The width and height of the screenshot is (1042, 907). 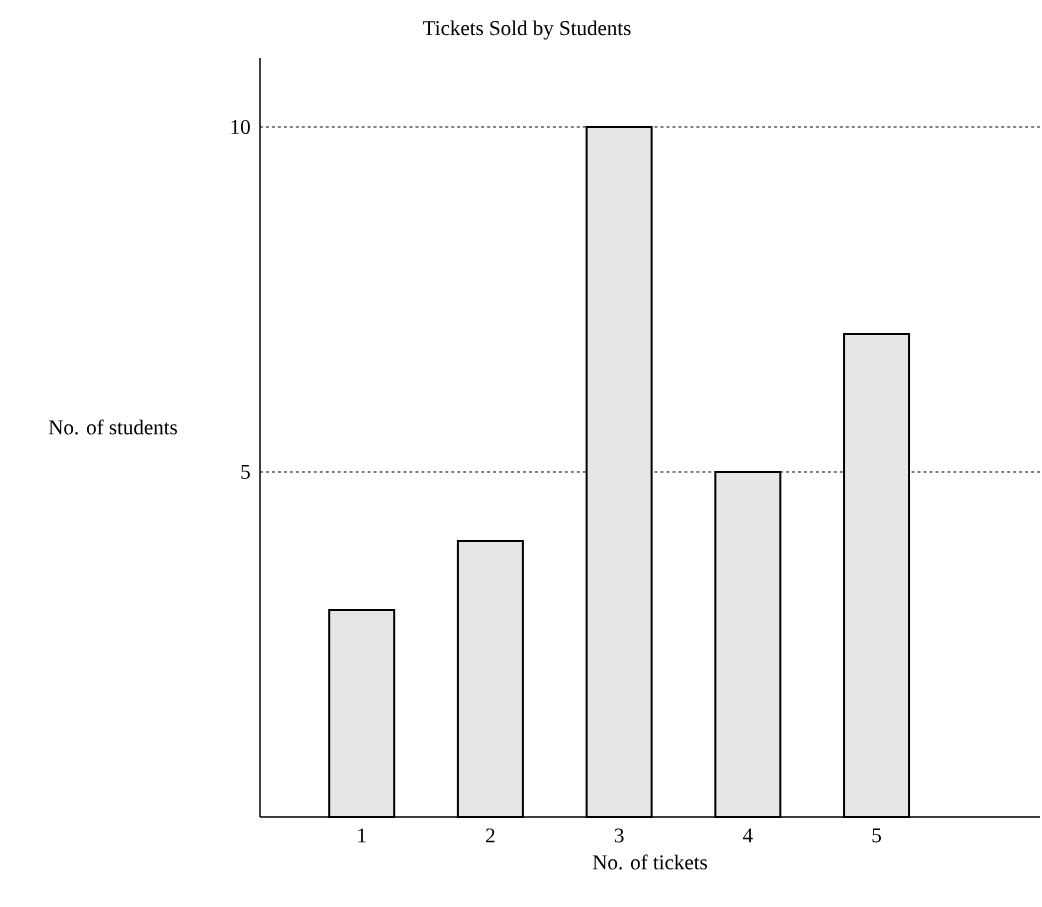 I want to click on x-axis-title: No. of tickets, so click(x=649, y=862).